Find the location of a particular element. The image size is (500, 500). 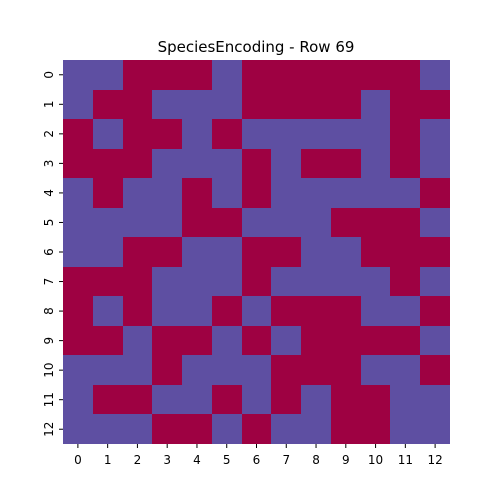

x-tick-label: 11 is located at coordinates (405, 460).